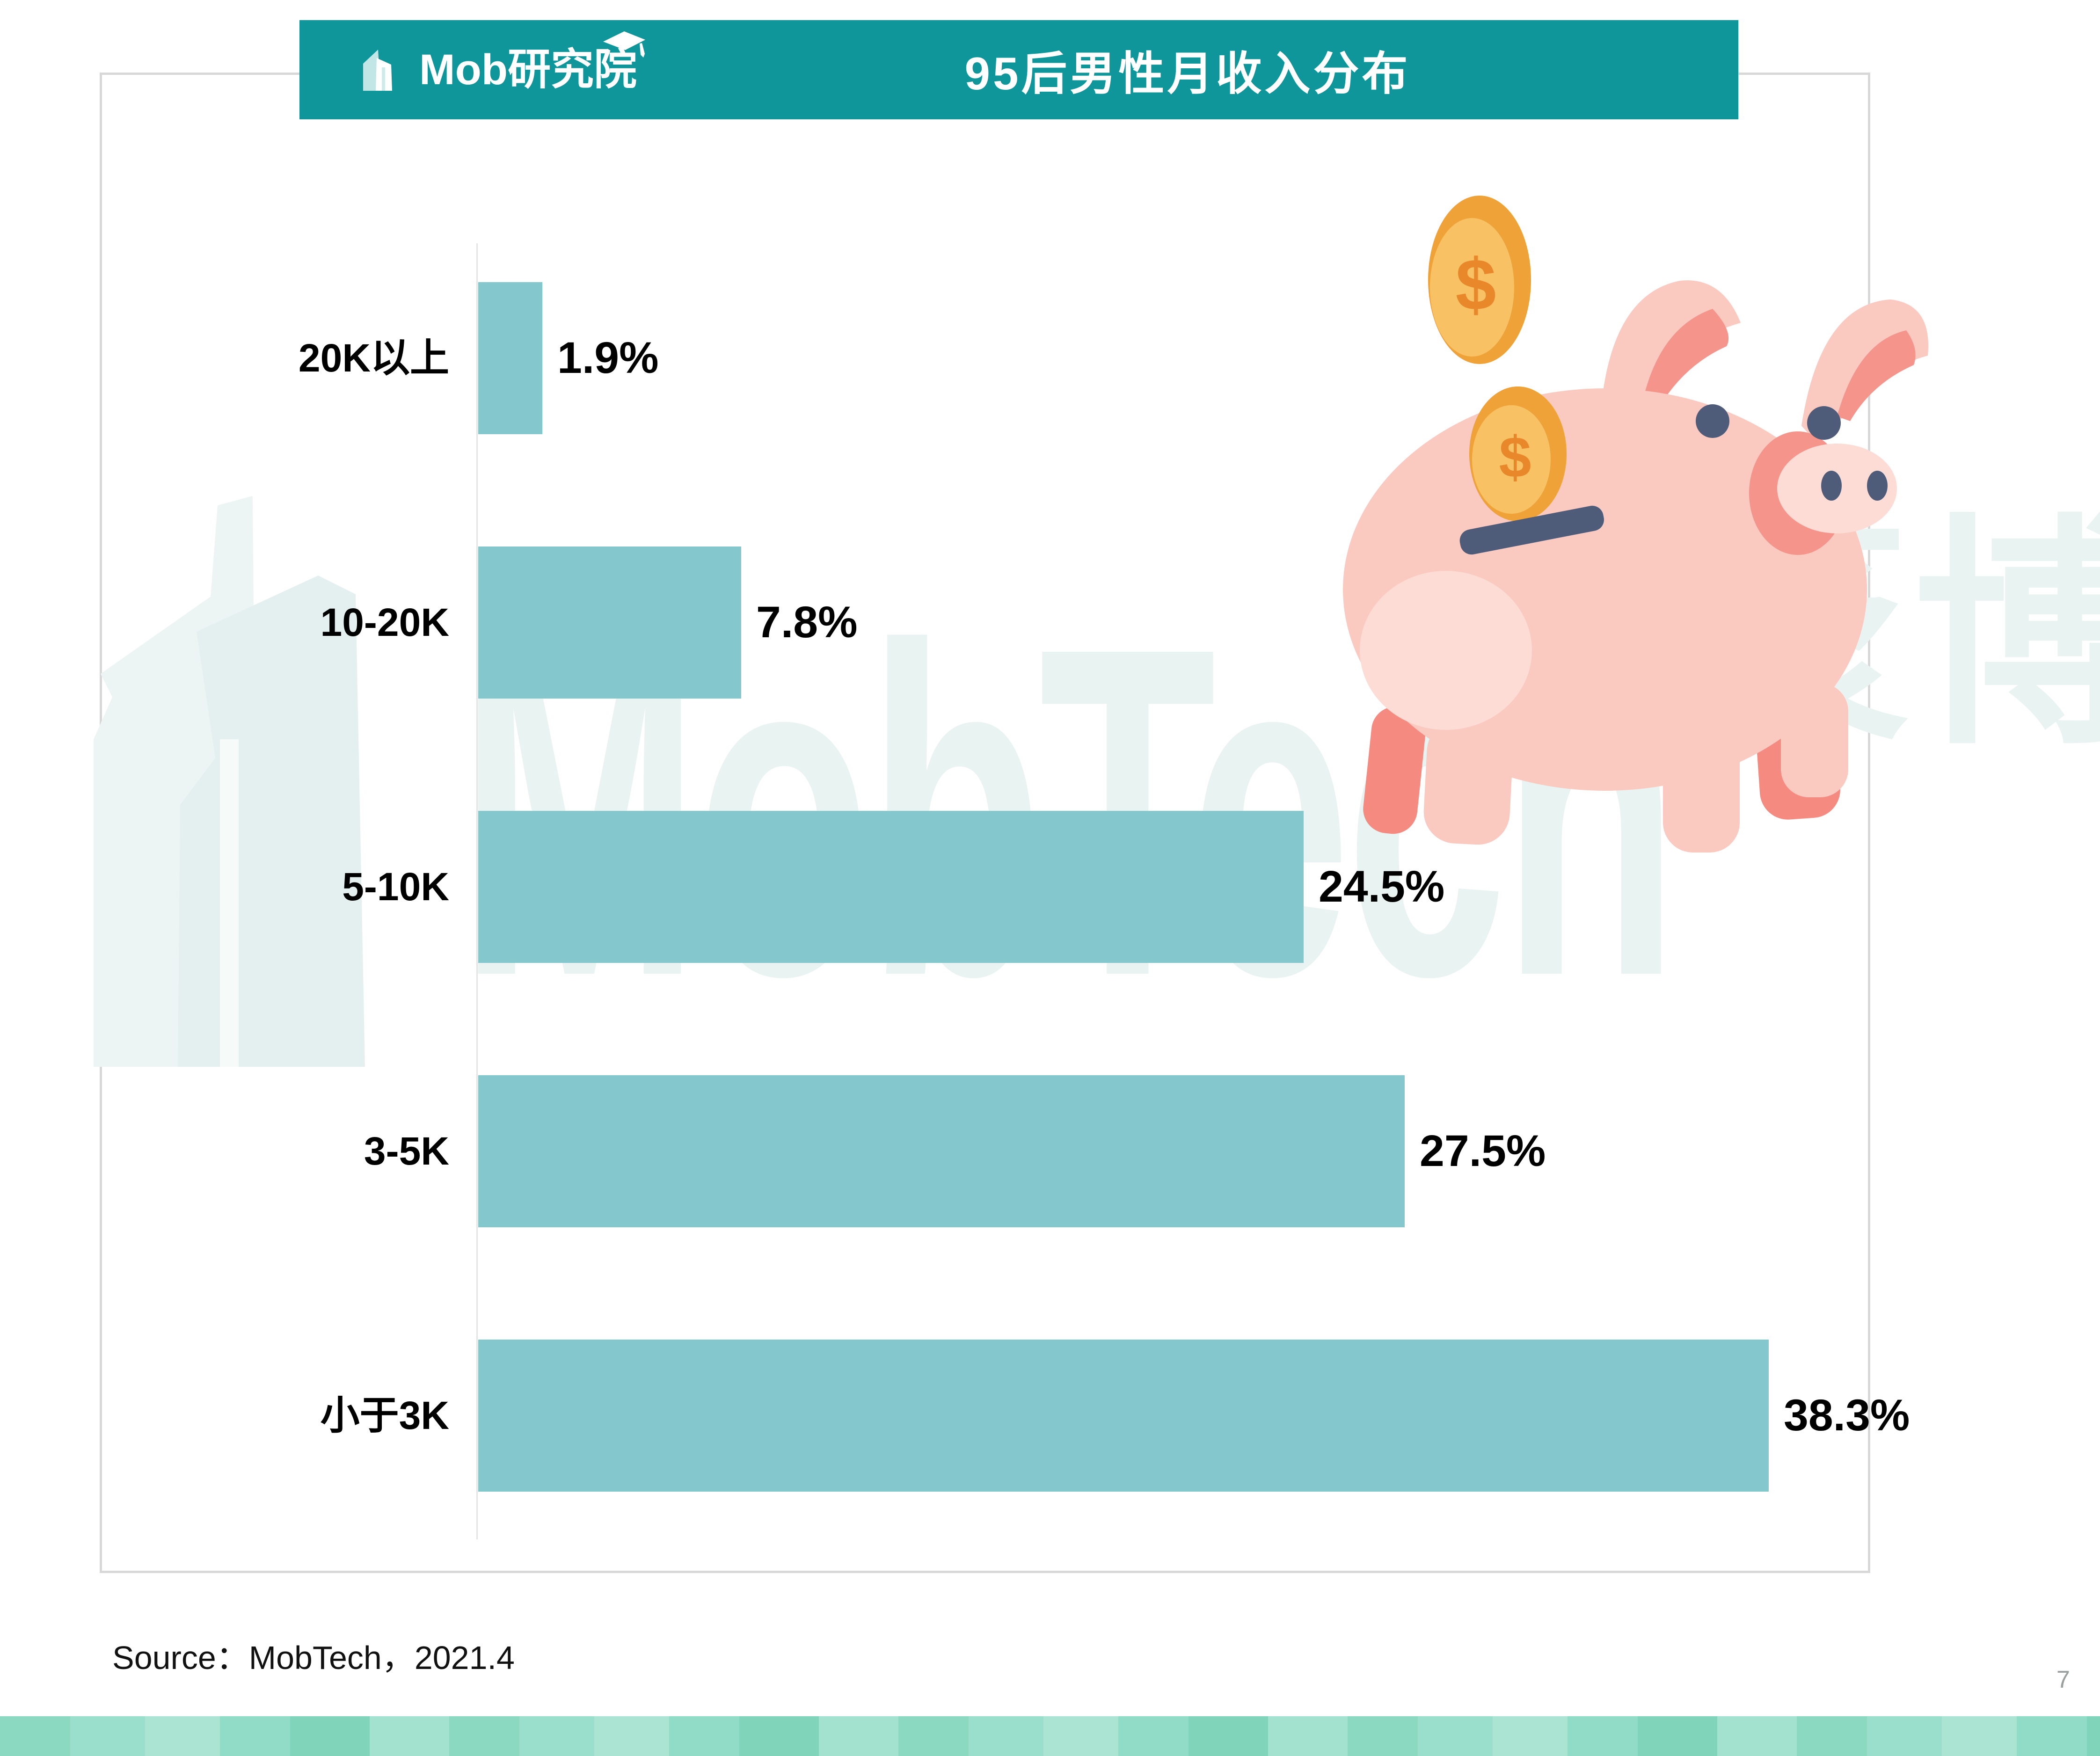 This screenshot has height=1756, width=2100. Describe the element at coordinates (477, 891) in the screenshot. I see `y-axis-line` at that location.